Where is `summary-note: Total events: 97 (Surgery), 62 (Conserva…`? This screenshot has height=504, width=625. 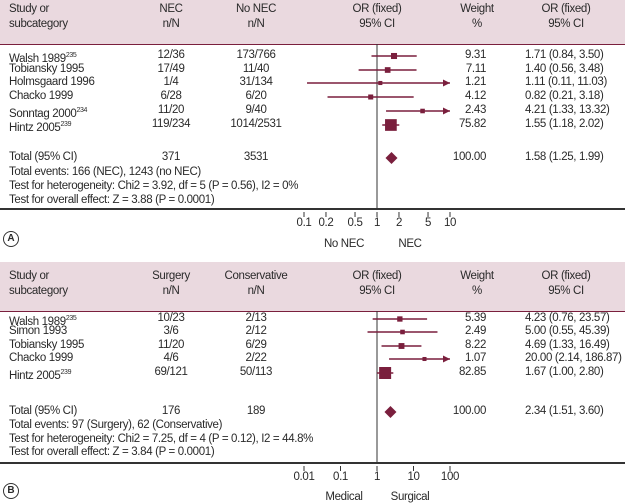
summary-note: Total events: 97 (Surgery), 62 (Conserva… is located at coordinates (116, 425).